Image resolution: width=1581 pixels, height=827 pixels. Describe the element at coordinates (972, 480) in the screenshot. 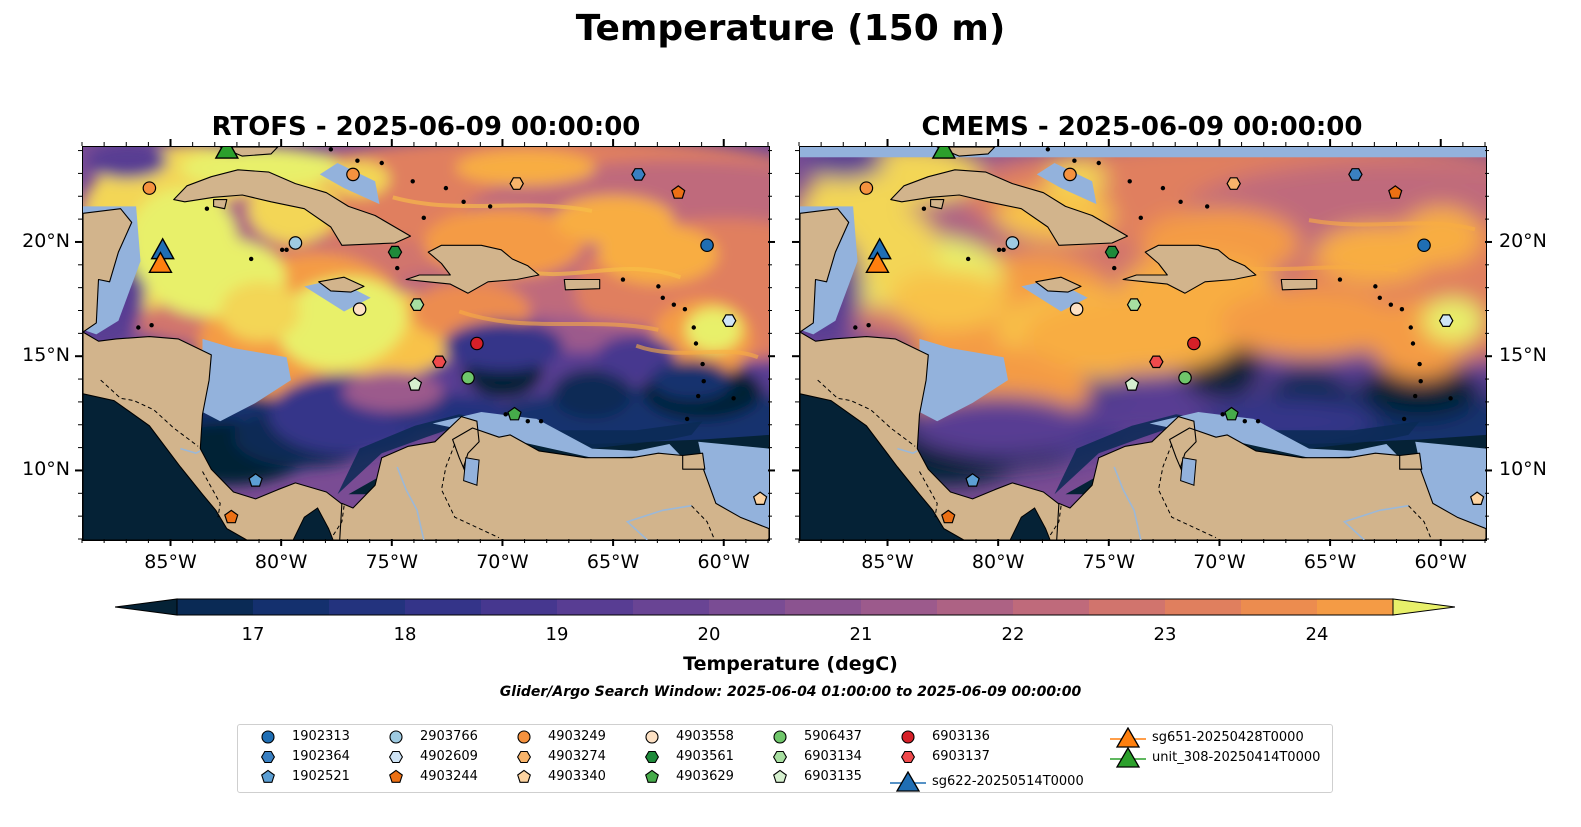

I see `argo-float-1902521-marker` at that location.